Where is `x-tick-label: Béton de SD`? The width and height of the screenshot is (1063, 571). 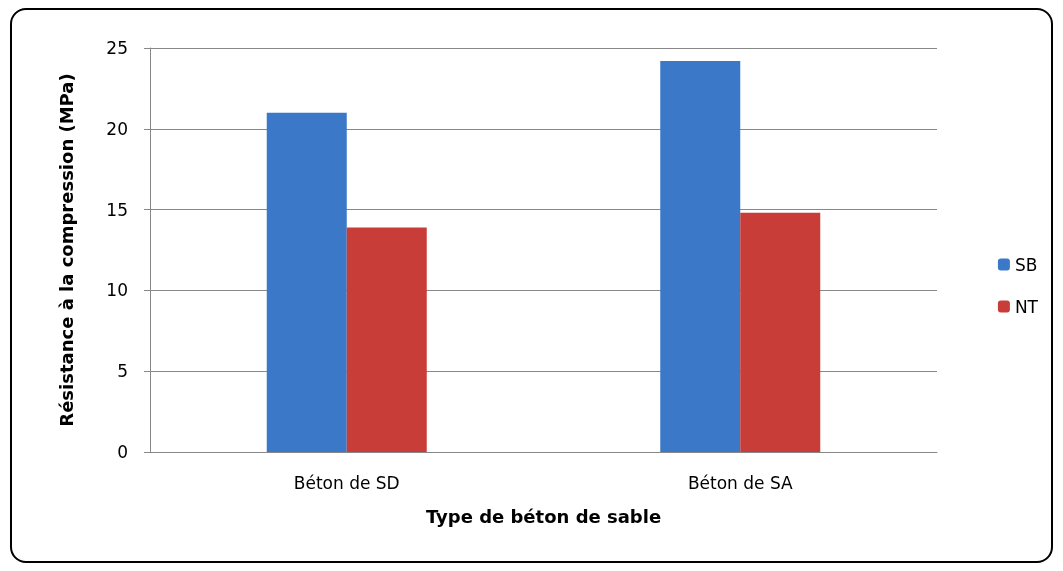 x-tick-label: Béton de SD is located at coordinates (346, 482).